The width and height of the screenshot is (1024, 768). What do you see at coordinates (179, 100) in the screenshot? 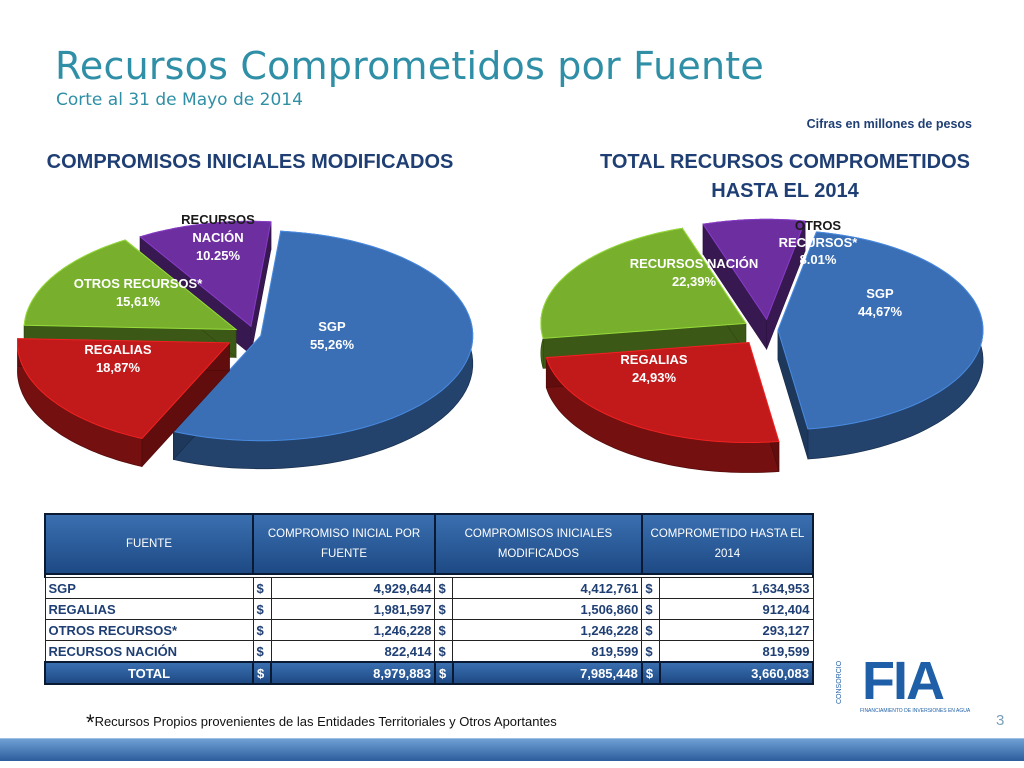
I see `page-subtitle: Corte al 31 de Mayo de 2014` at bounding box center [179, 100].